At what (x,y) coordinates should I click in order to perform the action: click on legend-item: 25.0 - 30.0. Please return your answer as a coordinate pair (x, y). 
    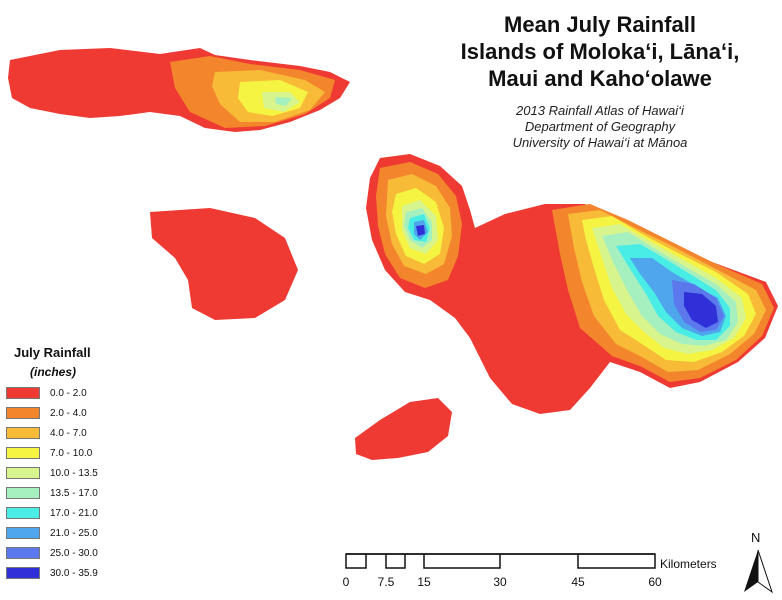
    Looking at the image, I should click on (52, 553).